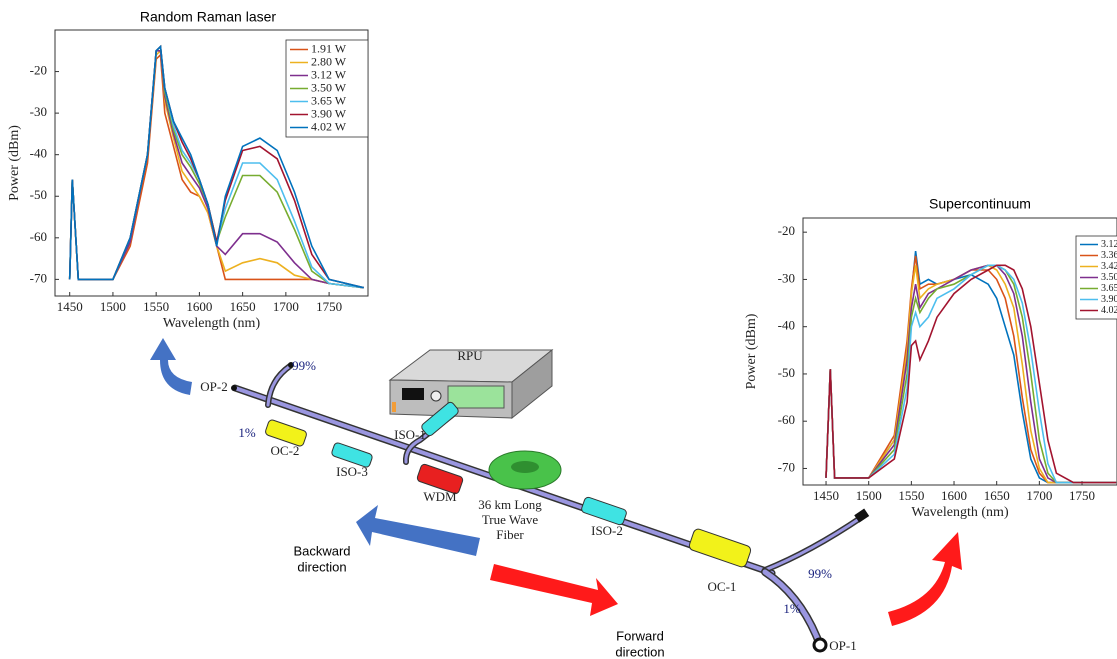 Image resolution: width=1117 pixels, height=659 pixels. Describe the element at coordinates (1109, 255) in the screenshot. I see `legend-label: 3.36 W` at that location.